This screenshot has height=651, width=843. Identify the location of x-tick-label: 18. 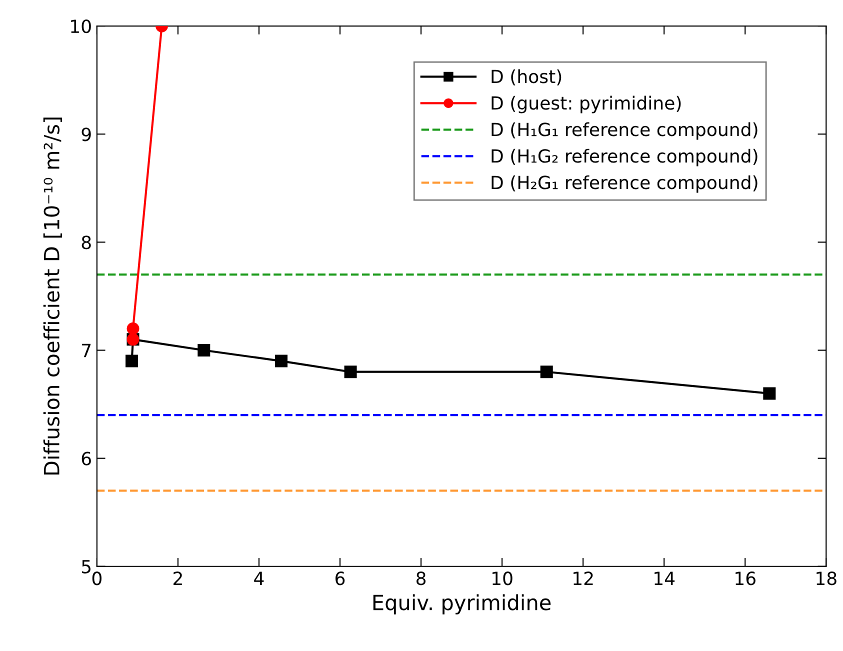
(826, 579).